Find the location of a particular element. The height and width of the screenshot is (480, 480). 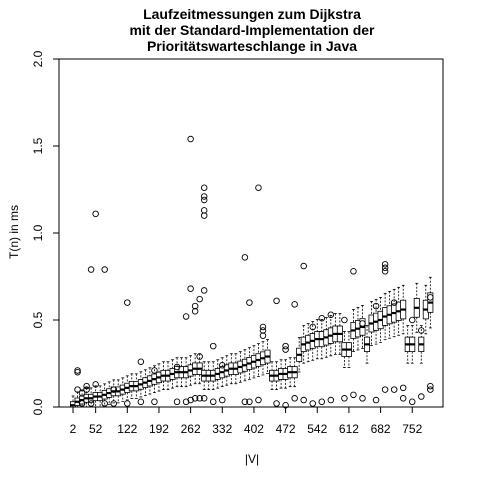

title-line: Prioritätswarteschlange in Java is located at coordinates (252, 46).